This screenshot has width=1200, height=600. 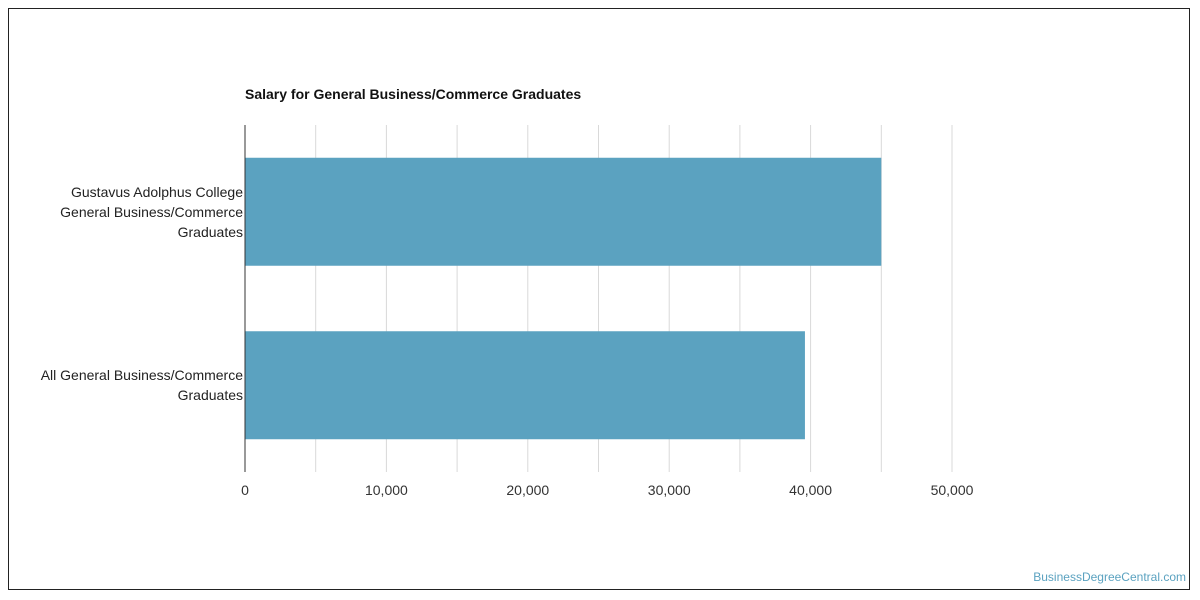 I want to click on x-tick-label: 0, so click(x=245, y=490).